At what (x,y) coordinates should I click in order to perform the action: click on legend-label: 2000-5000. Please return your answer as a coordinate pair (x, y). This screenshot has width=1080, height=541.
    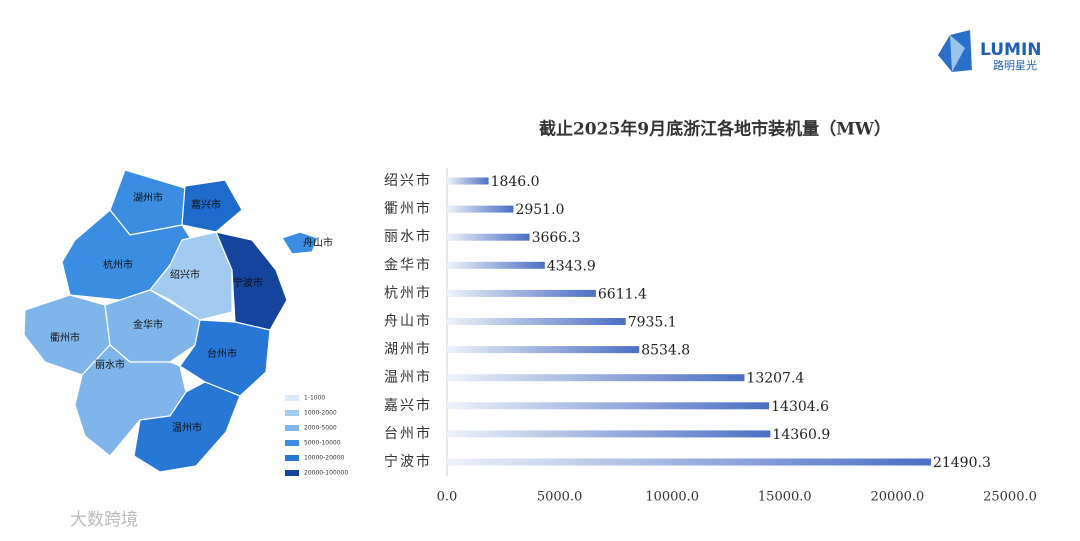
    Looking at the image, I should click on (320, 428).